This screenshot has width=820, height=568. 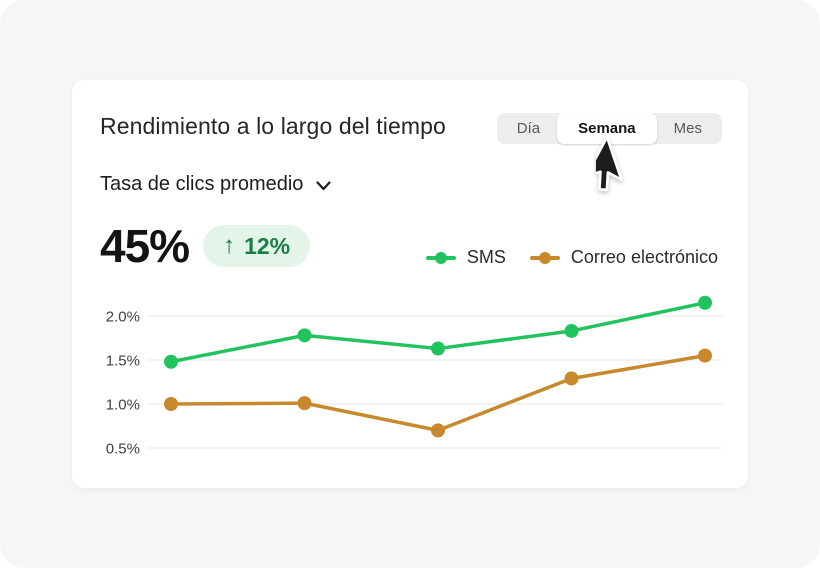 What do you see at coordinates (440, 258) in the screenshot?
I see `legend-marker-sms-icon` at bounding box center [440, 258].